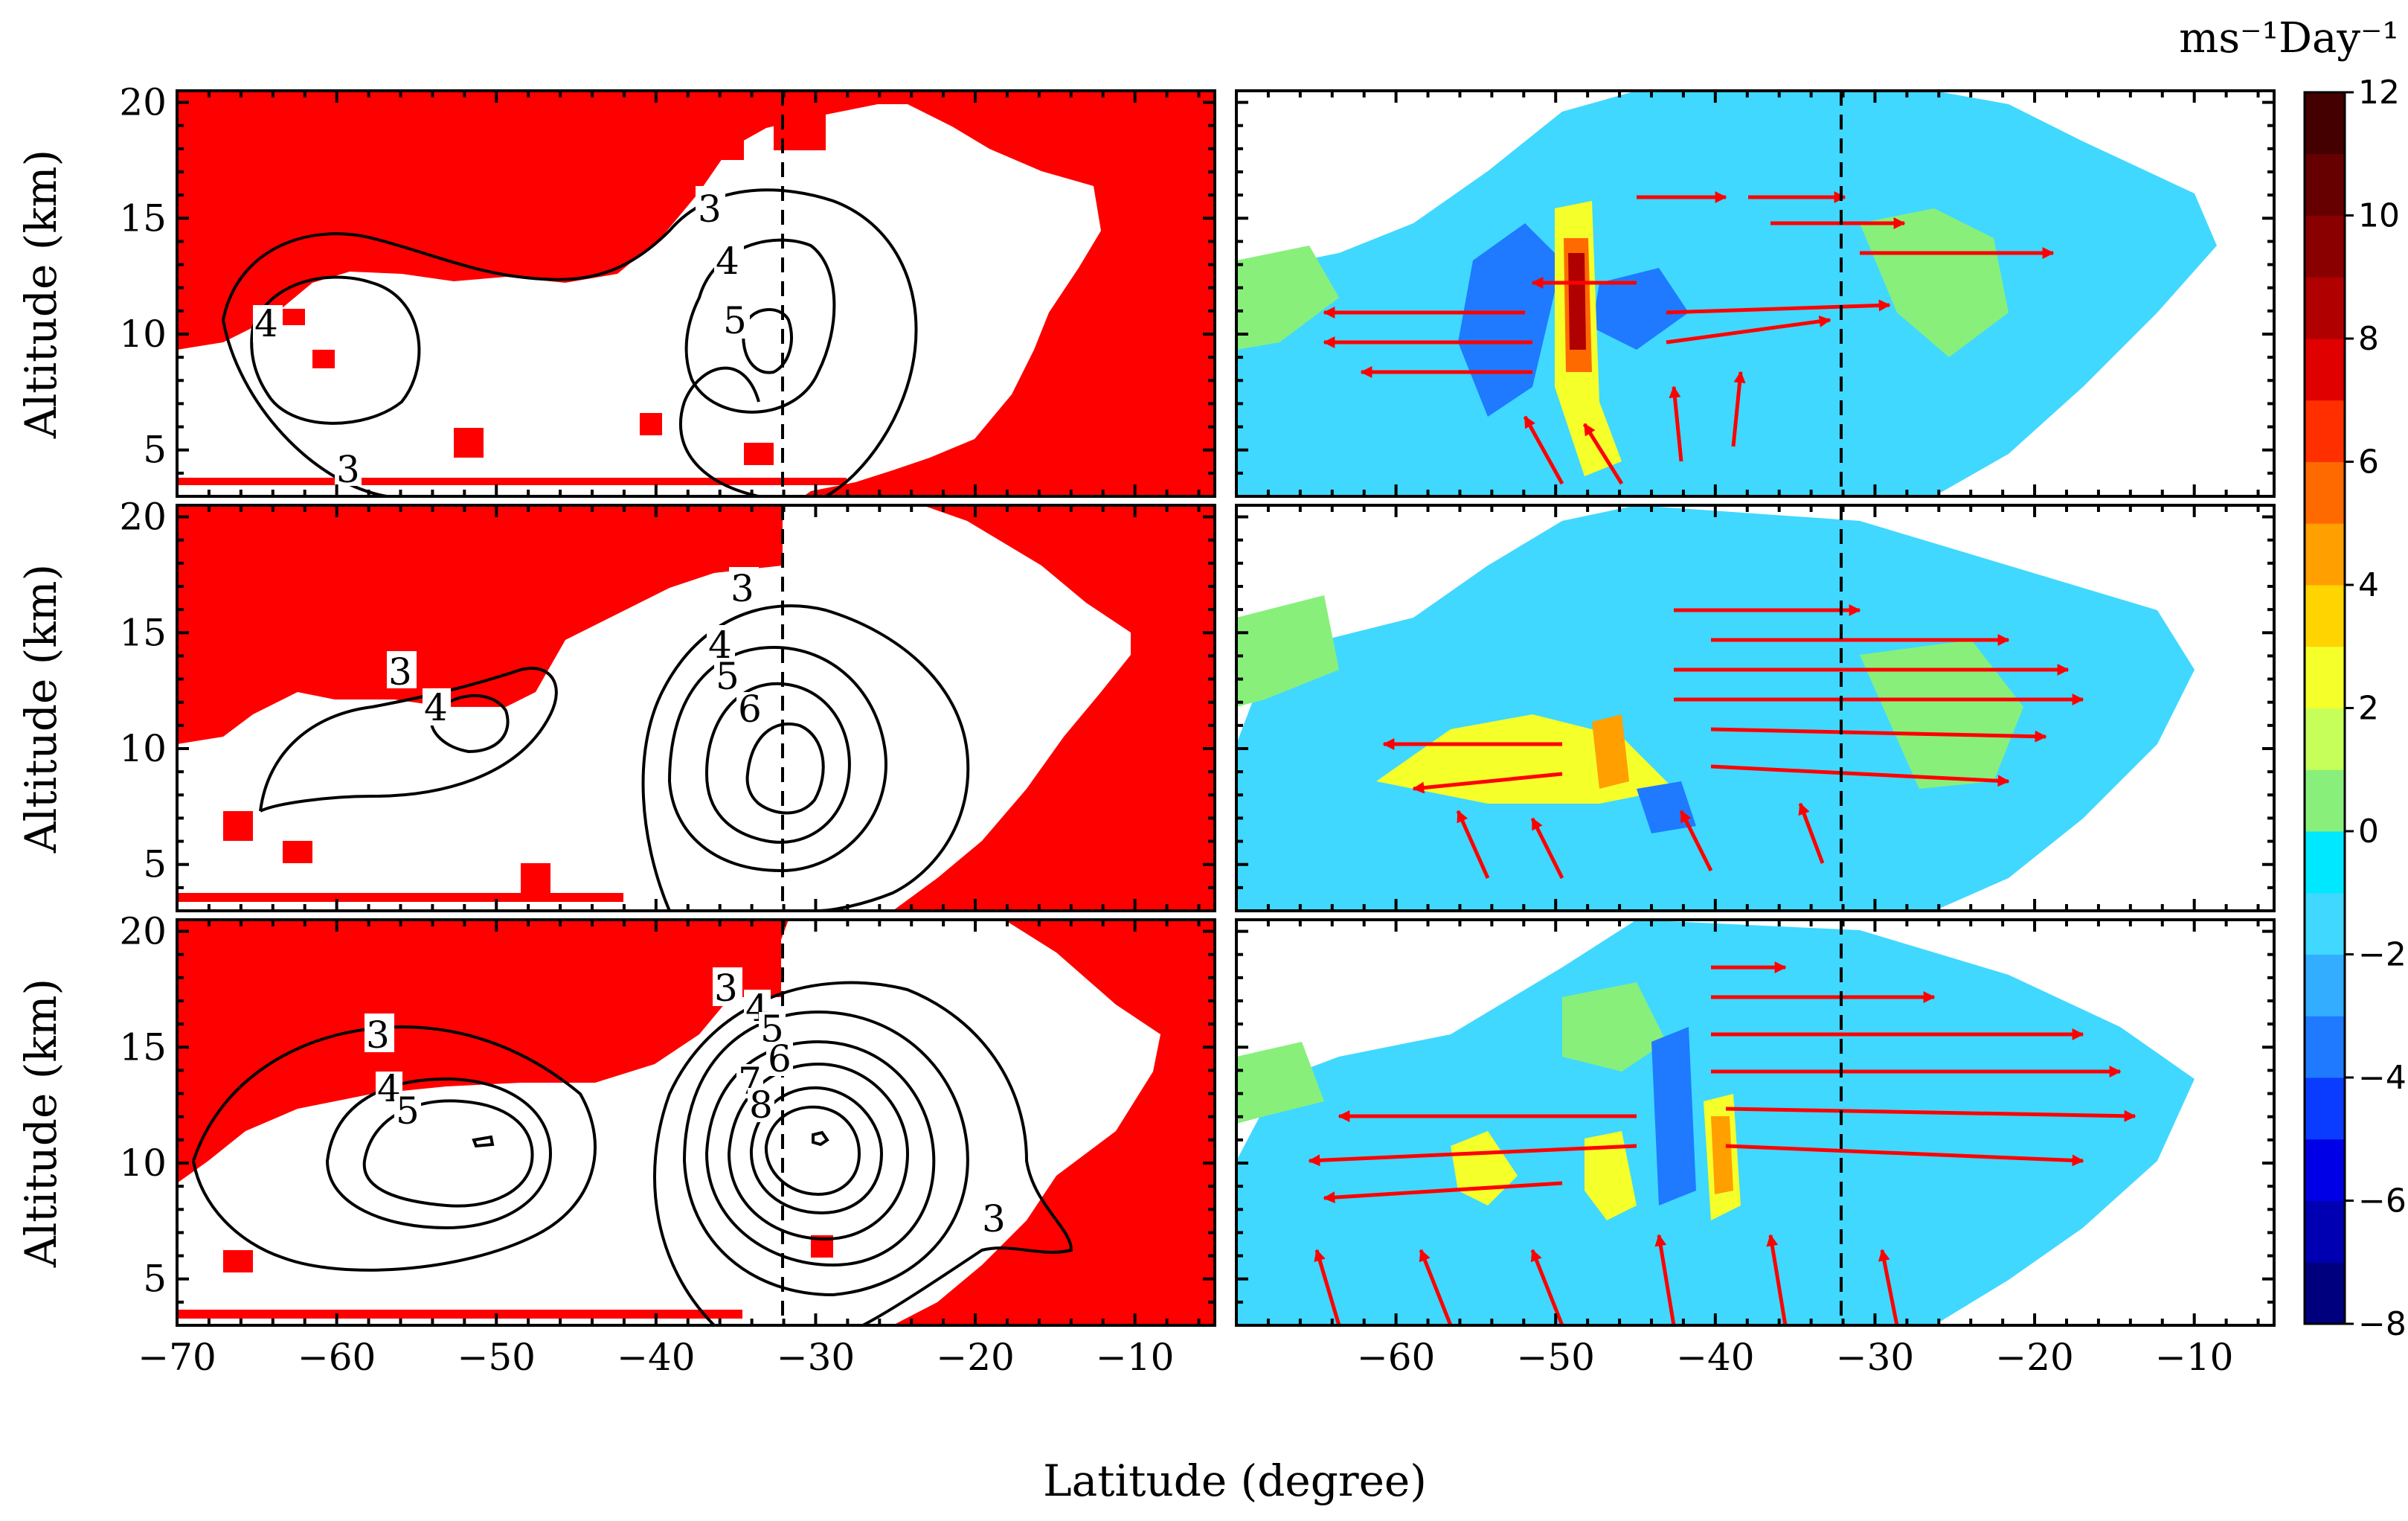  I want to click on colorbar-tick-label: 6, so click(2368, 462).